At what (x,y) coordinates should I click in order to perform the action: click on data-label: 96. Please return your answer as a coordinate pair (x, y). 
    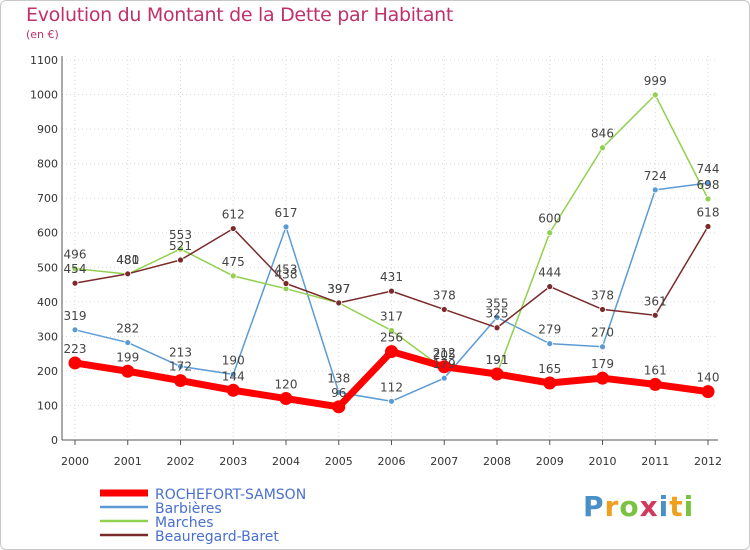
    Looking at the image, I should click on (338, 393).